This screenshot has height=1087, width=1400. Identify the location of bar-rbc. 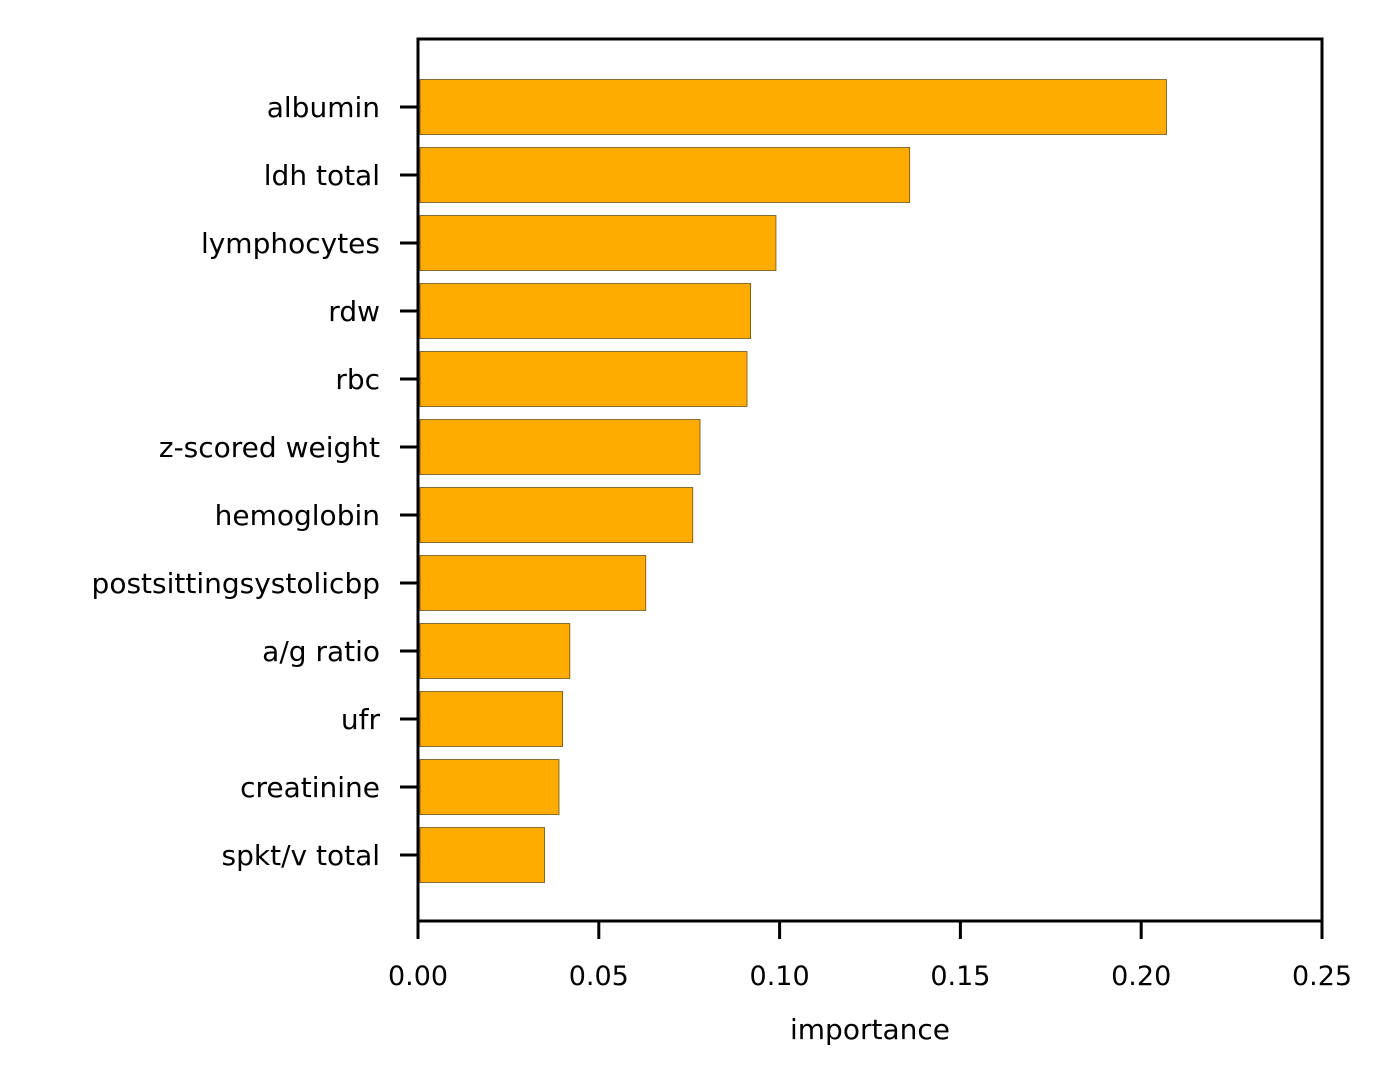
(583, 379).